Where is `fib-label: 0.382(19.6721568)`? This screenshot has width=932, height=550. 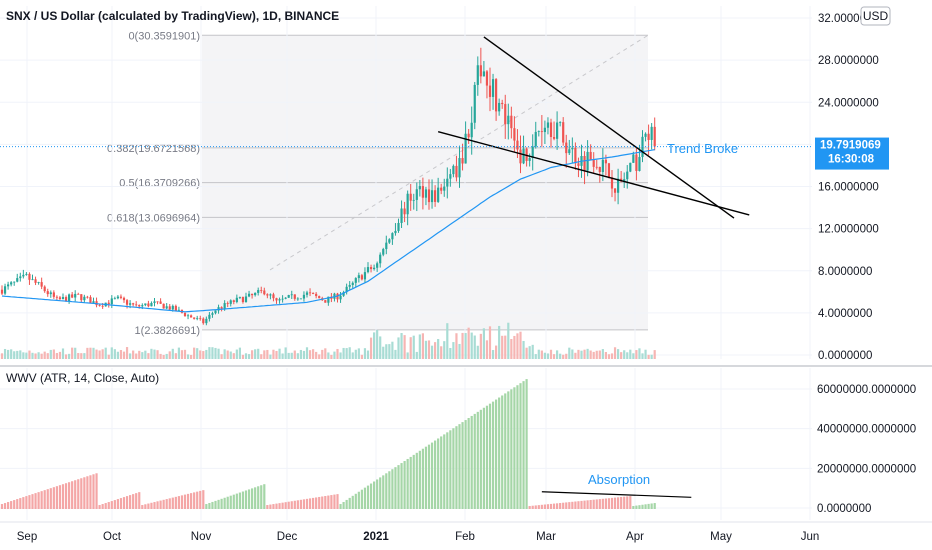 fib-label: 0.382(19.6721568) is located at coordinates (153, 149).